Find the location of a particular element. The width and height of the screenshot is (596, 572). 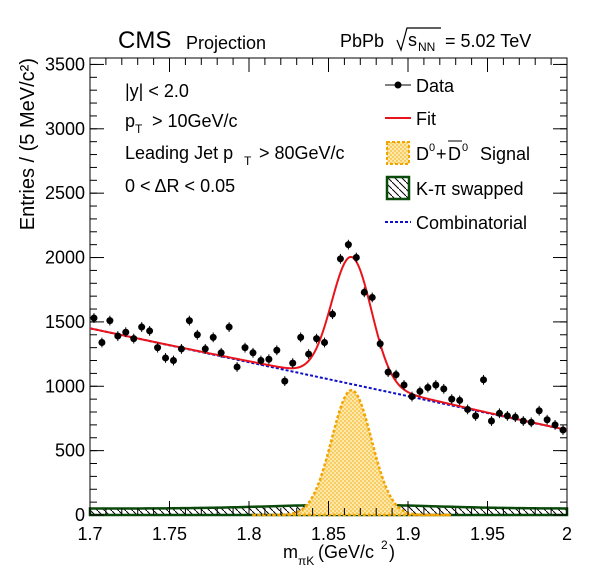

legend-signal-sup1: 0 is located at coordinates (432, 148).